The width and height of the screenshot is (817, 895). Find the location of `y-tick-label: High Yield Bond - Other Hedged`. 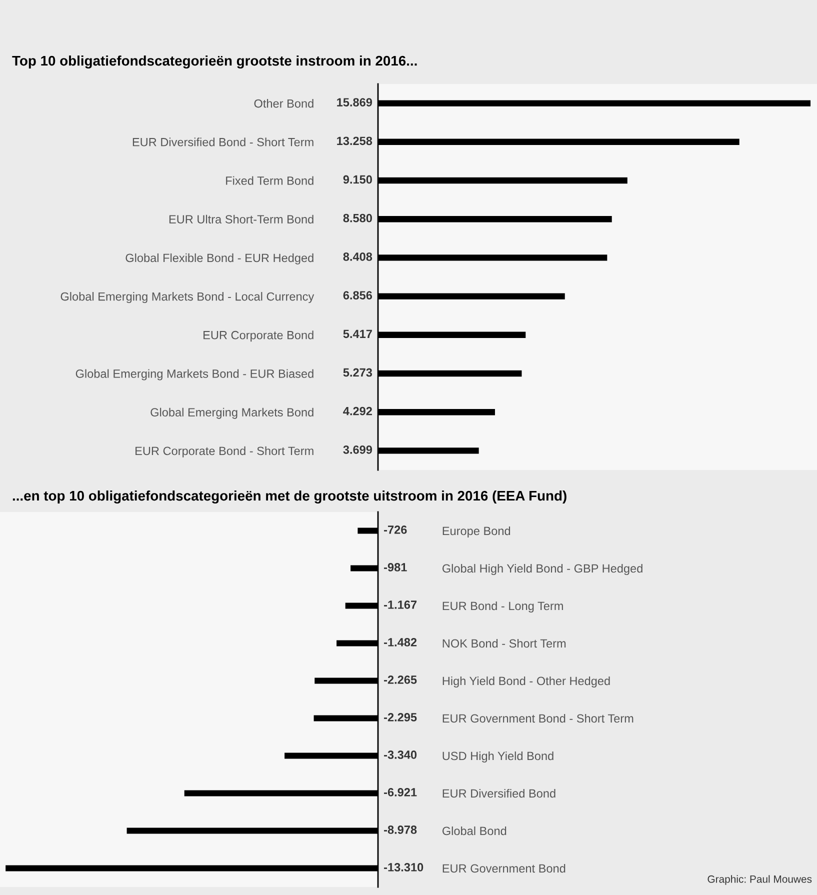

y-tick-label: High Yield Bond - Other Hedged is located at coordinates (526, 682).